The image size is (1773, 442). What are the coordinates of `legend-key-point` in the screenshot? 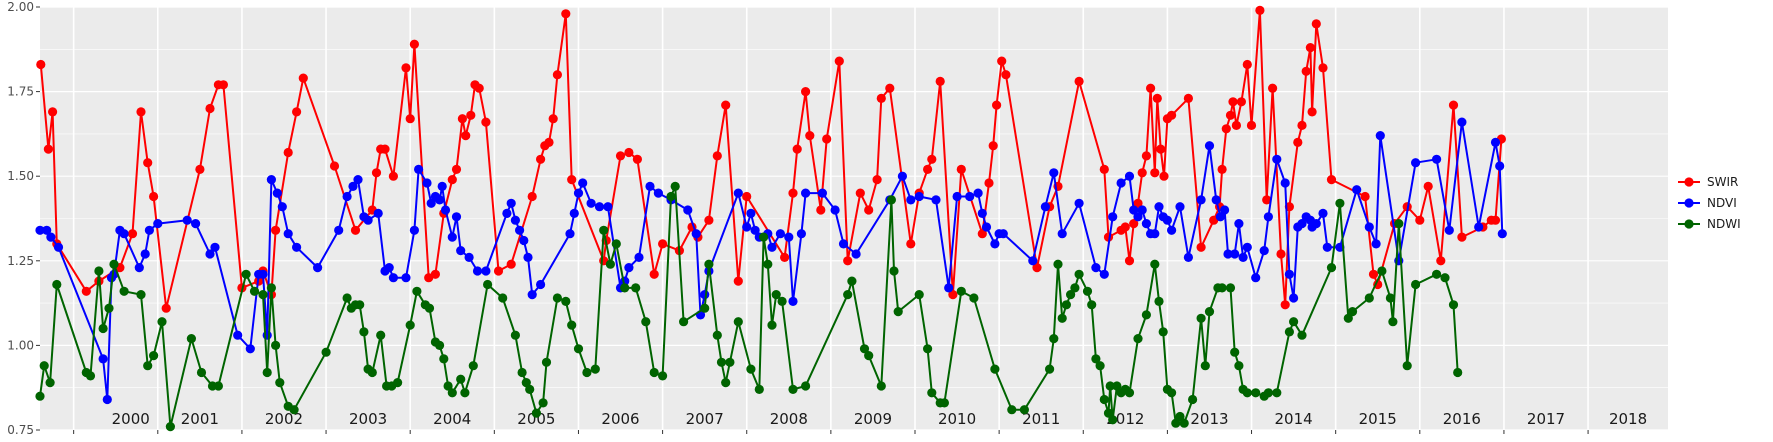 It's located at (1689, 182).